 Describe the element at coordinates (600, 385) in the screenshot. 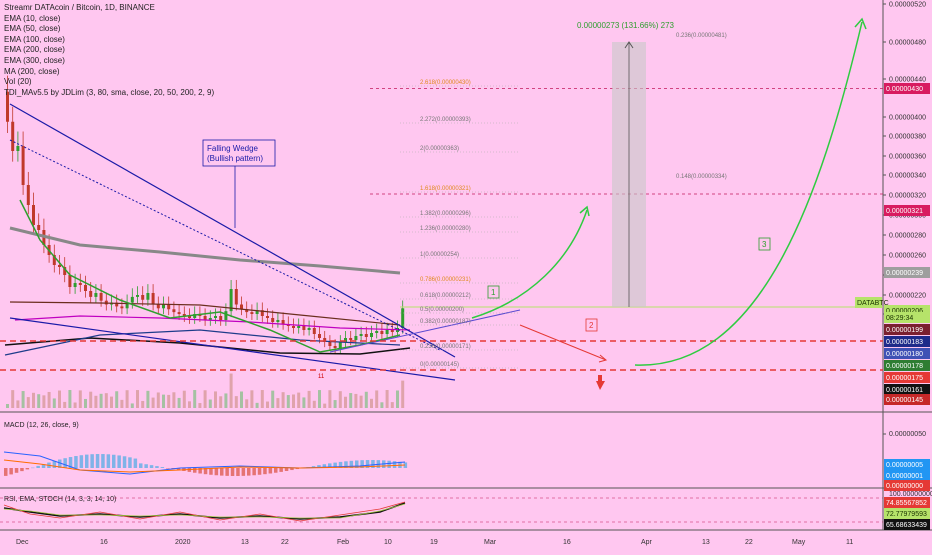

I see `drop-arrow-head` at that location.